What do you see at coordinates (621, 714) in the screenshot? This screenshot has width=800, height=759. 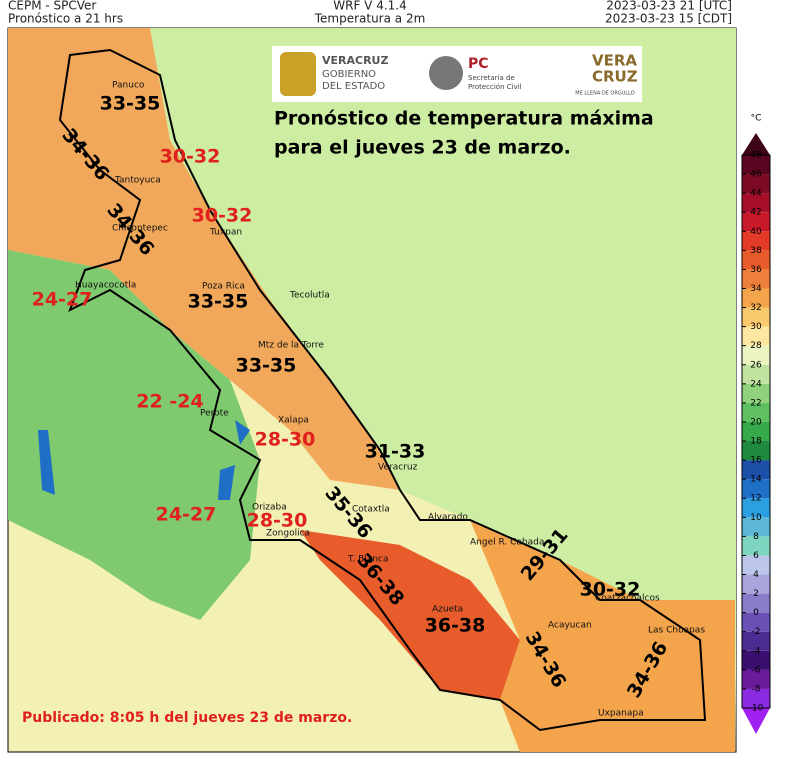 I see `place-label: Uxpanapa` at bounding box center [621, 714].